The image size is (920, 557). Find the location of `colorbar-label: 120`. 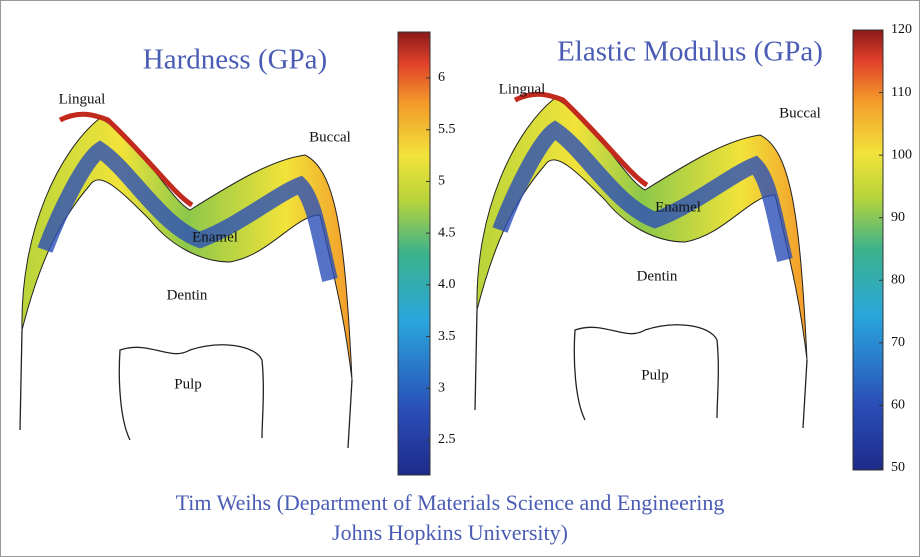

colorbar-label: 120 is located at coordinates (901, 29).